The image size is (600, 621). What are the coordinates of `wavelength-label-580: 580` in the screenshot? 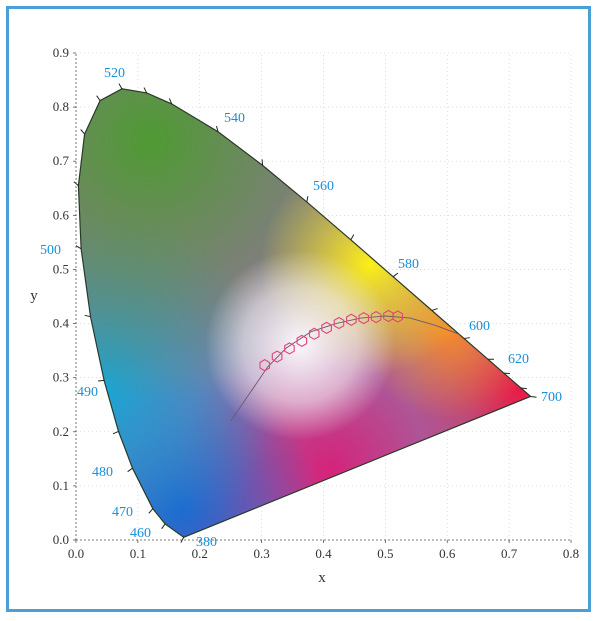 It's located at (408, 264).